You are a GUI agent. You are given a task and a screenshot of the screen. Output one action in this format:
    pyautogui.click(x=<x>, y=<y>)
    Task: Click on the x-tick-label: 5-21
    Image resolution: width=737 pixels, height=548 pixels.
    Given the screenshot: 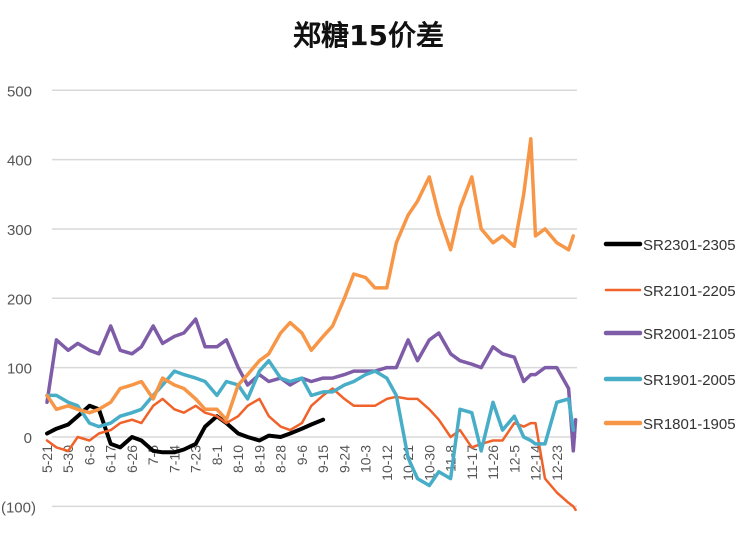 What is the action you would take?
    pyautogui.click(x=47, y=459)
    